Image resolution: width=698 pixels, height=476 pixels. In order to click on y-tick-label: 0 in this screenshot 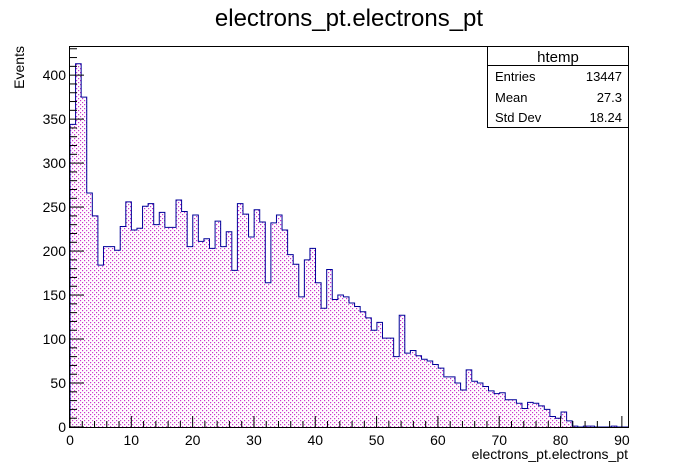, I will do `click(62, 427)`.